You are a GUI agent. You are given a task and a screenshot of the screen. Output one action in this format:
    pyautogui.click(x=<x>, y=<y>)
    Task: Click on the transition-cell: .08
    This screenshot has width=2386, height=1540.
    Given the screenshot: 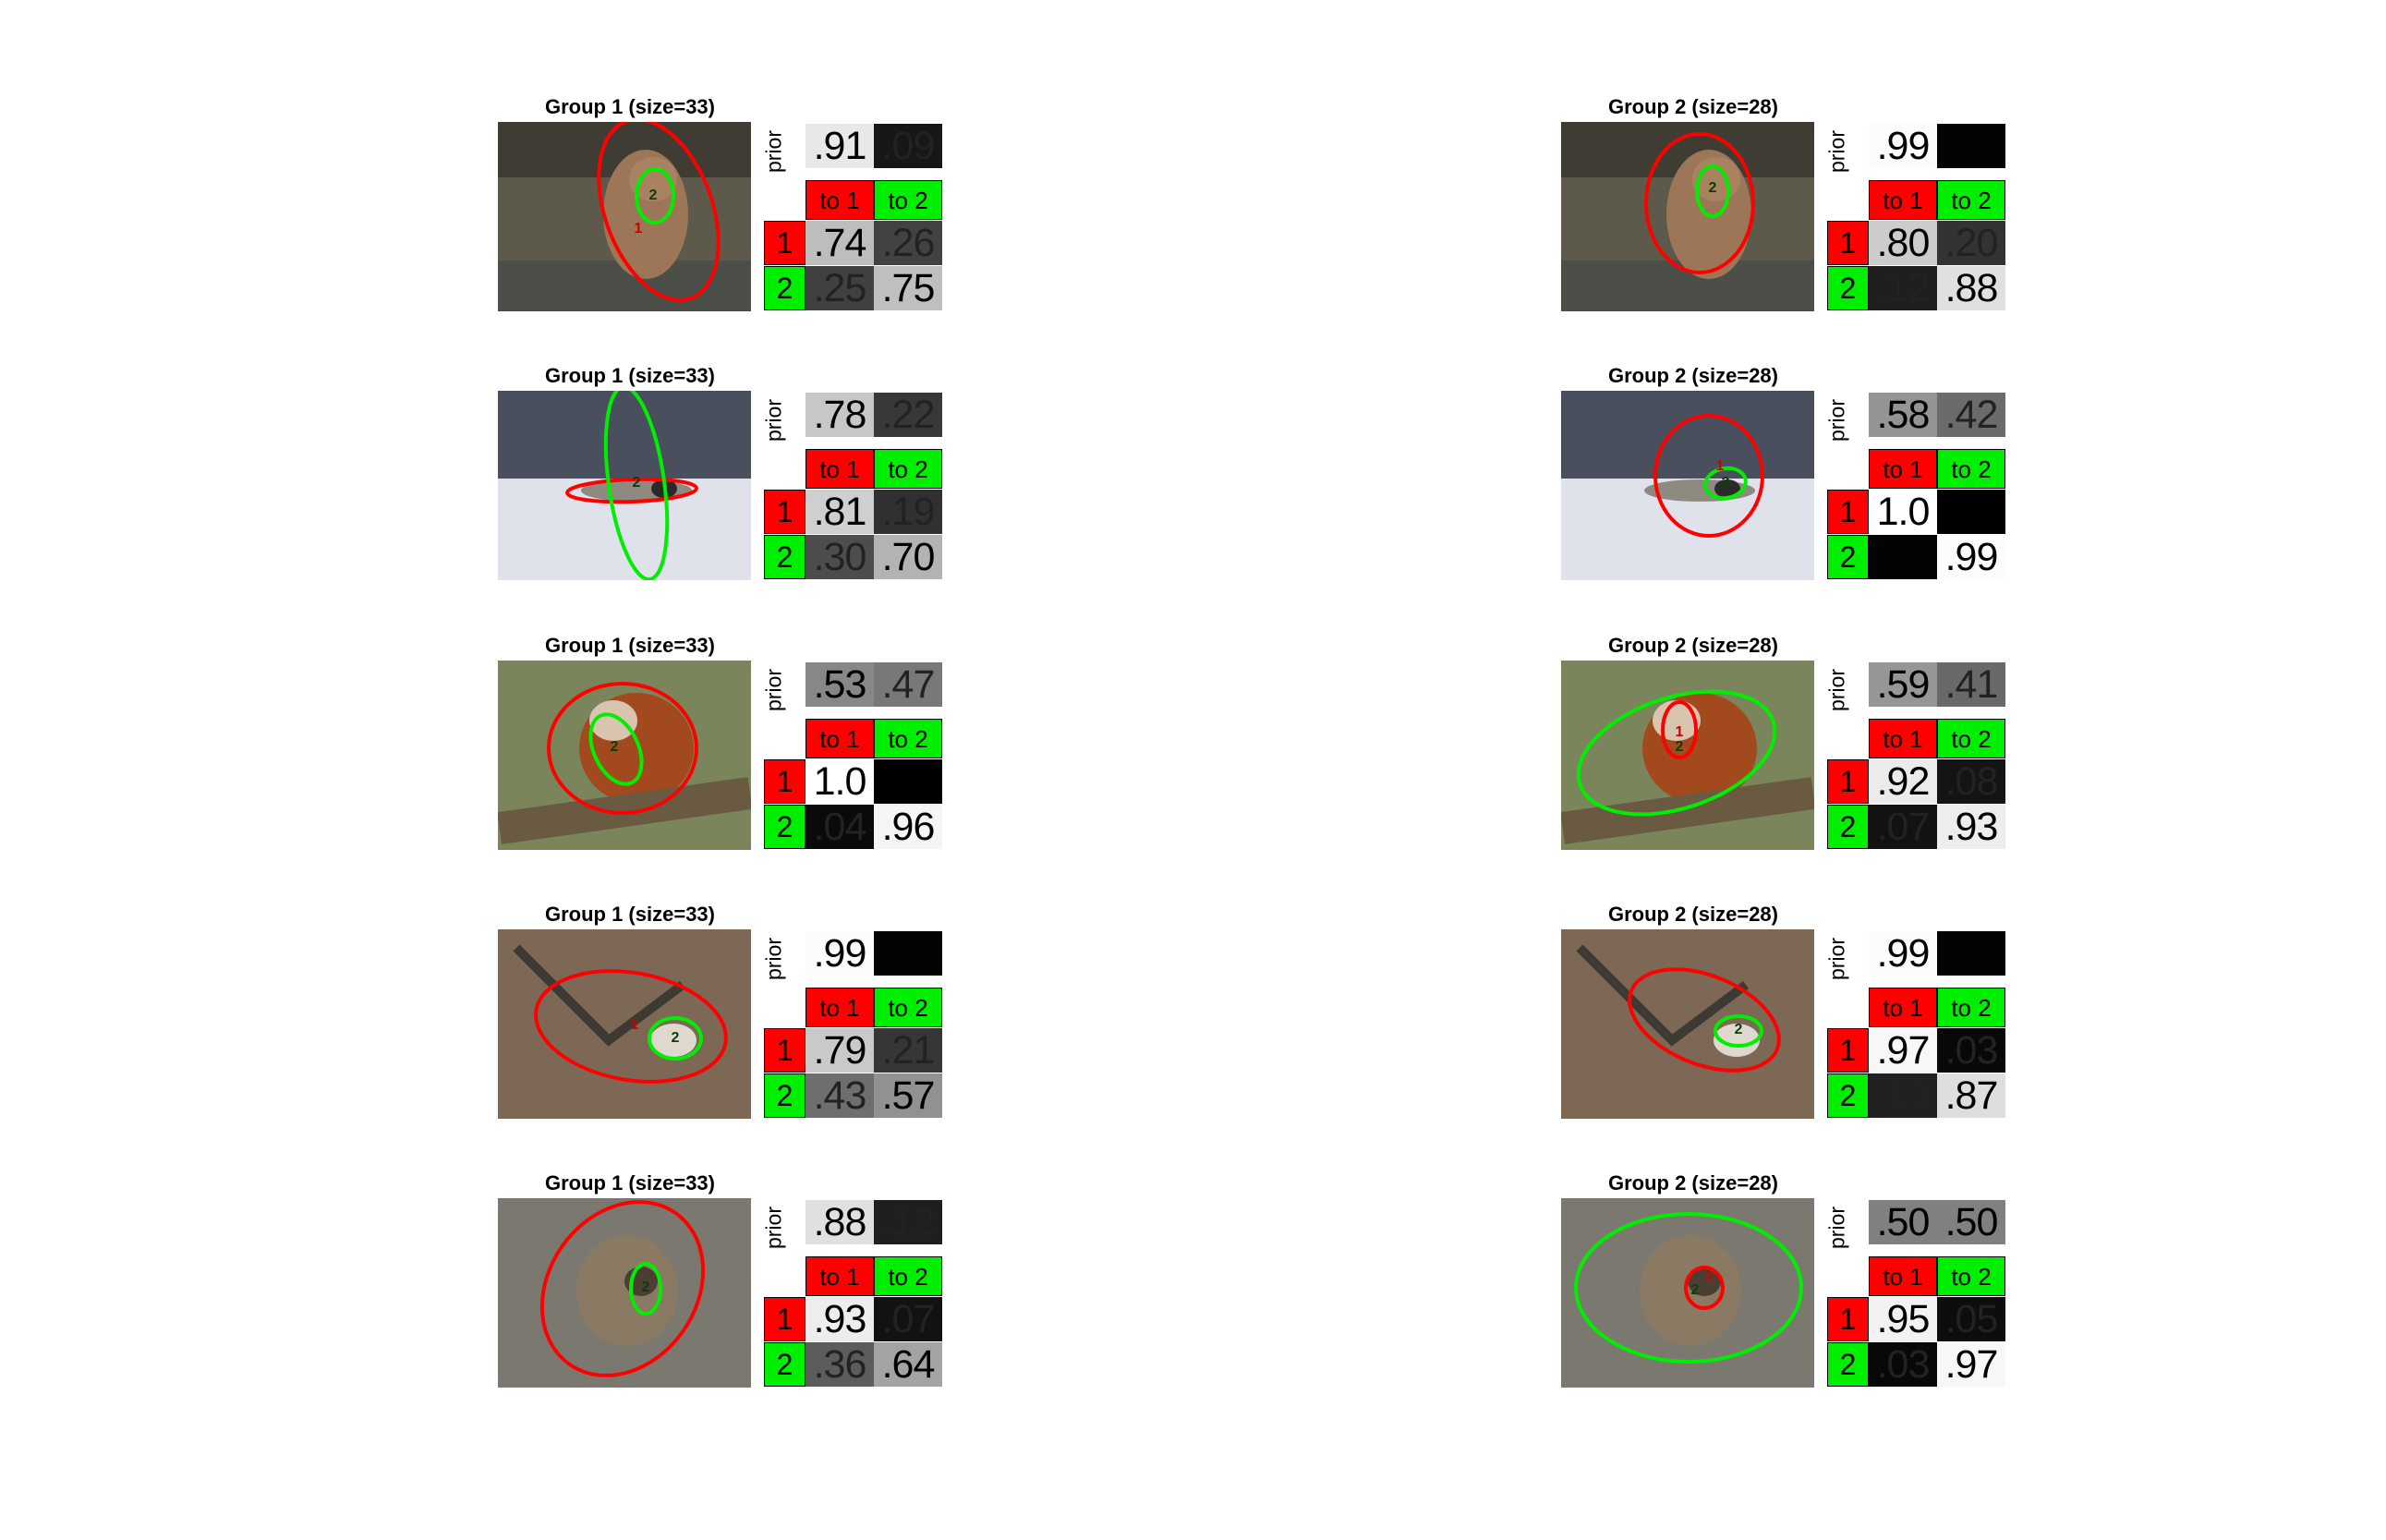 What is the action you would take?
    pyautogui.click(x=1971, y=782)
    